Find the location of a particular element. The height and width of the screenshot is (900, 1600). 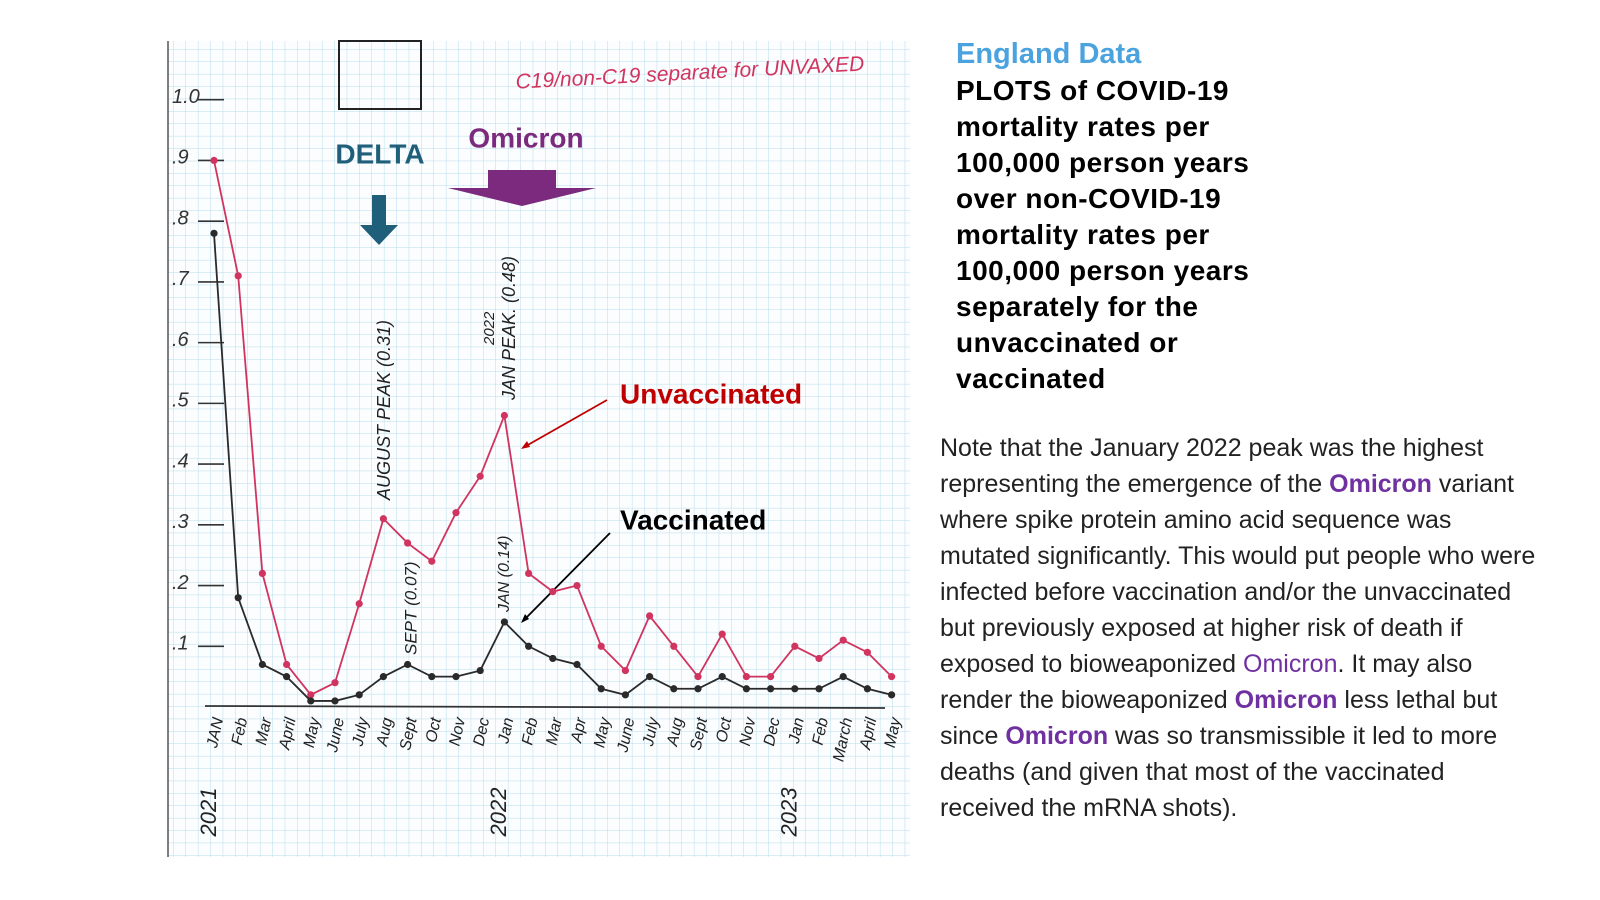

note-text: less lethal but since is located at coordinates (1222, 718).